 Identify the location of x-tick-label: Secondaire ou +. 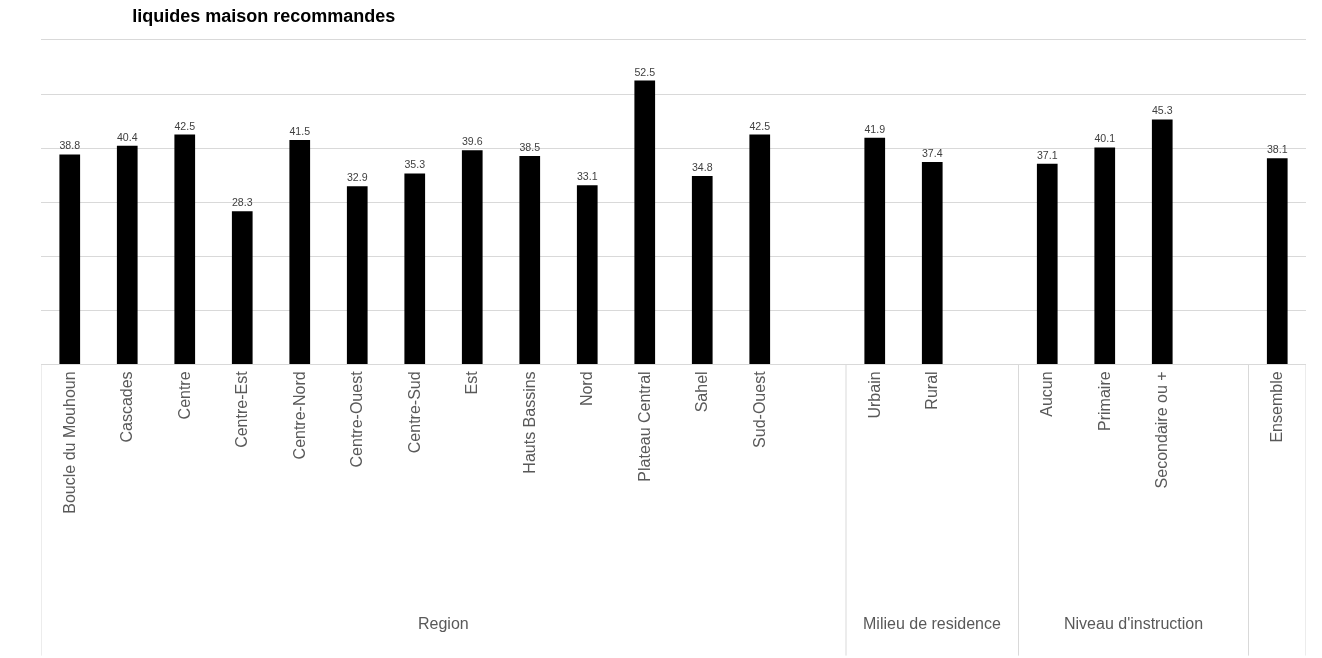
(1162, 430).